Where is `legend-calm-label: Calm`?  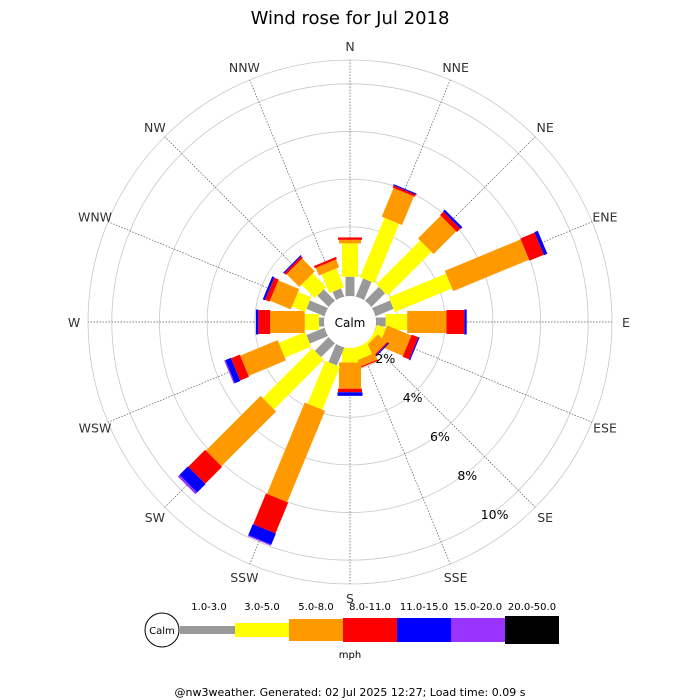
legend-calm-label: Calm is located at coordinates (162, 631).